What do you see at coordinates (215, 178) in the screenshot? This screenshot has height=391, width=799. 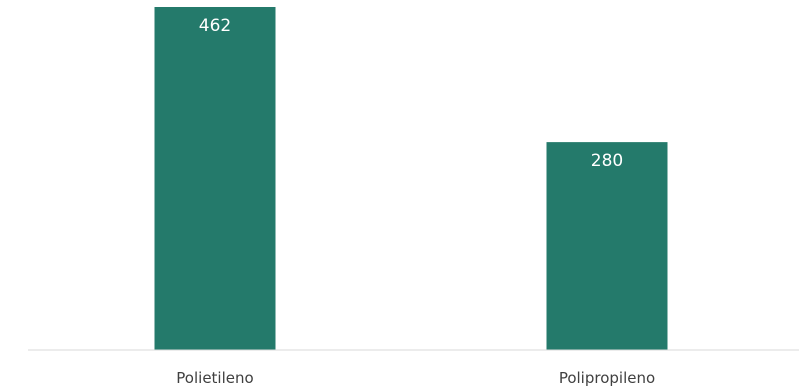 I see `bar-polietileno` at bounding box center [215, 178].